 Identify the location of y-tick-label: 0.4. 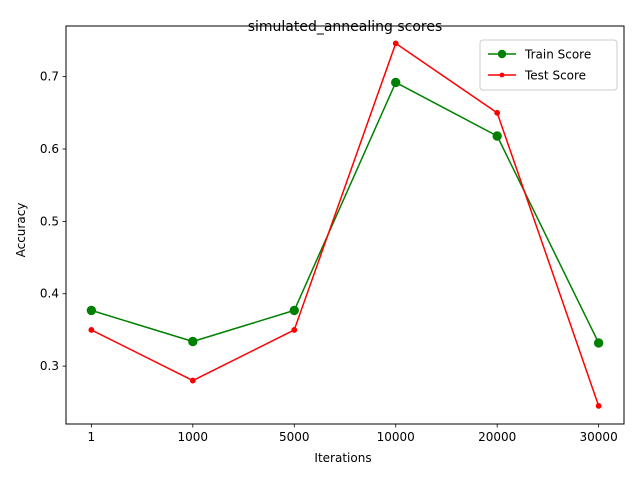
(49, 294).